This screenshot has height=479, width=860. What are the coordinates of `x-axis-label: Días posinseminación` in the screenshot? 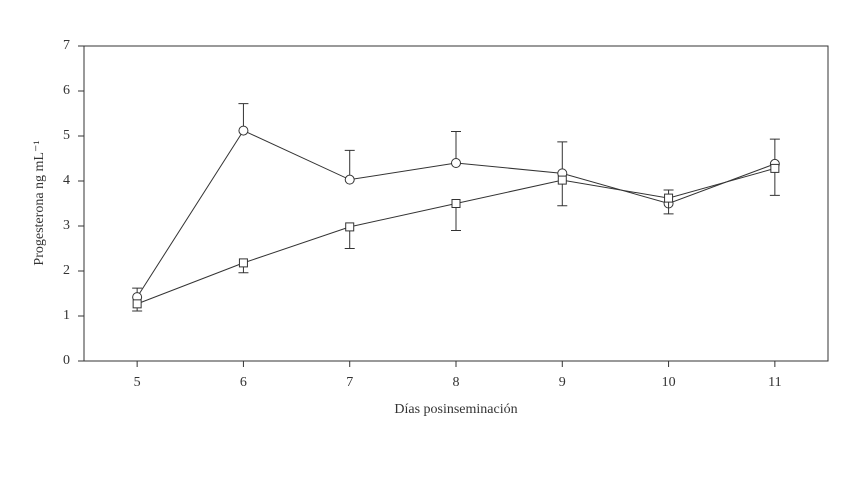 It's located at (455, 409).